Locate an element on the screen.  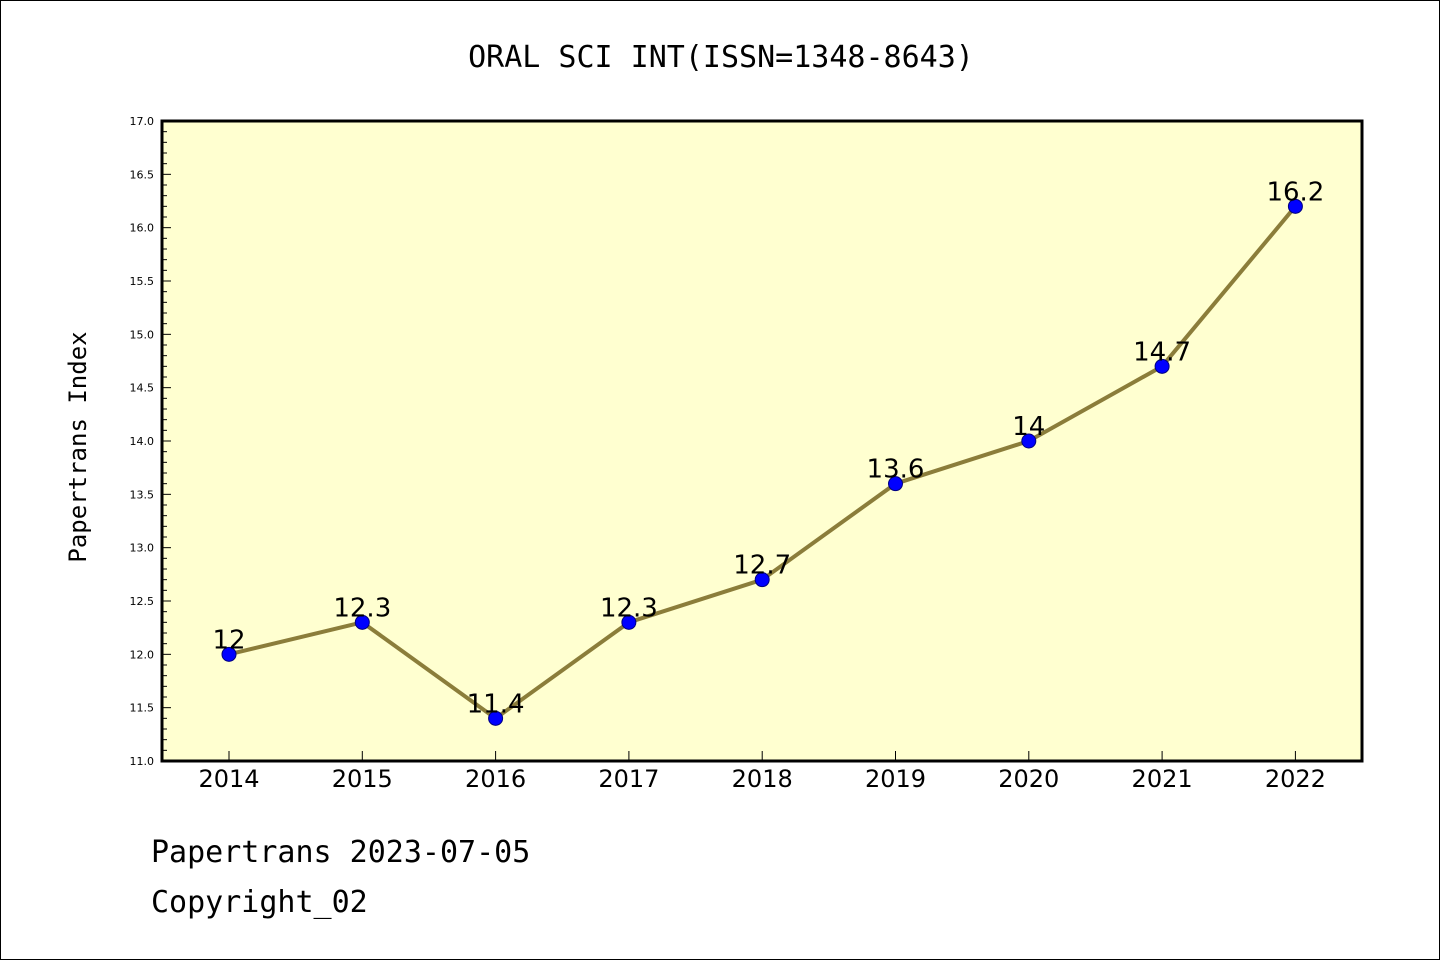
chart-title: ORAL SCI INT(ISSN=1348-8643) is located at coordinates (721, 57).